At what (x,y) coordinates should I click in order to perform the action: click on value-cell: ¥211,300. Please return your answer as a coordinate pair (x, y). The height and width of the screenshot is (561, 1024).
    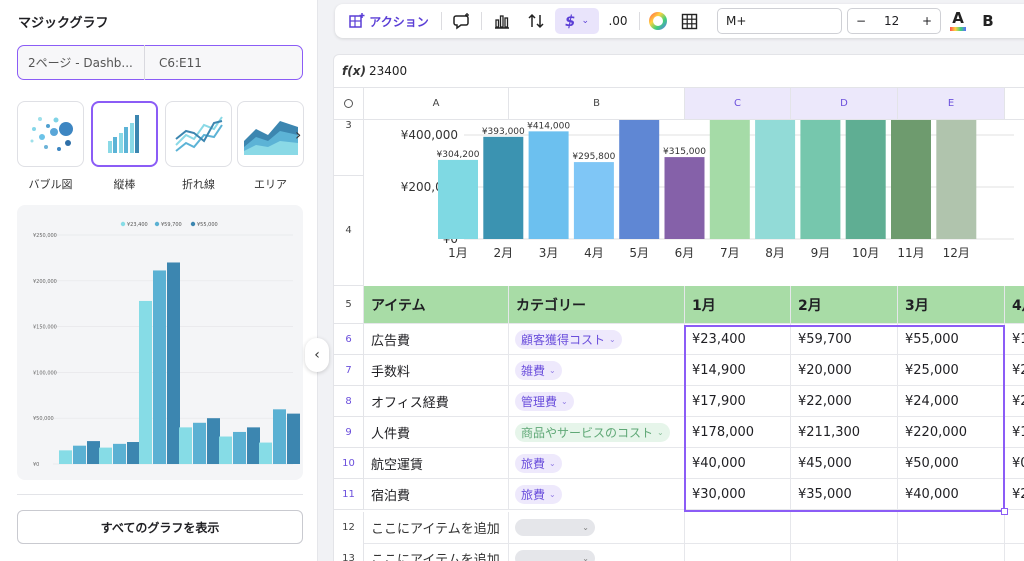
    Looking at the image, I should click on (844, 432).